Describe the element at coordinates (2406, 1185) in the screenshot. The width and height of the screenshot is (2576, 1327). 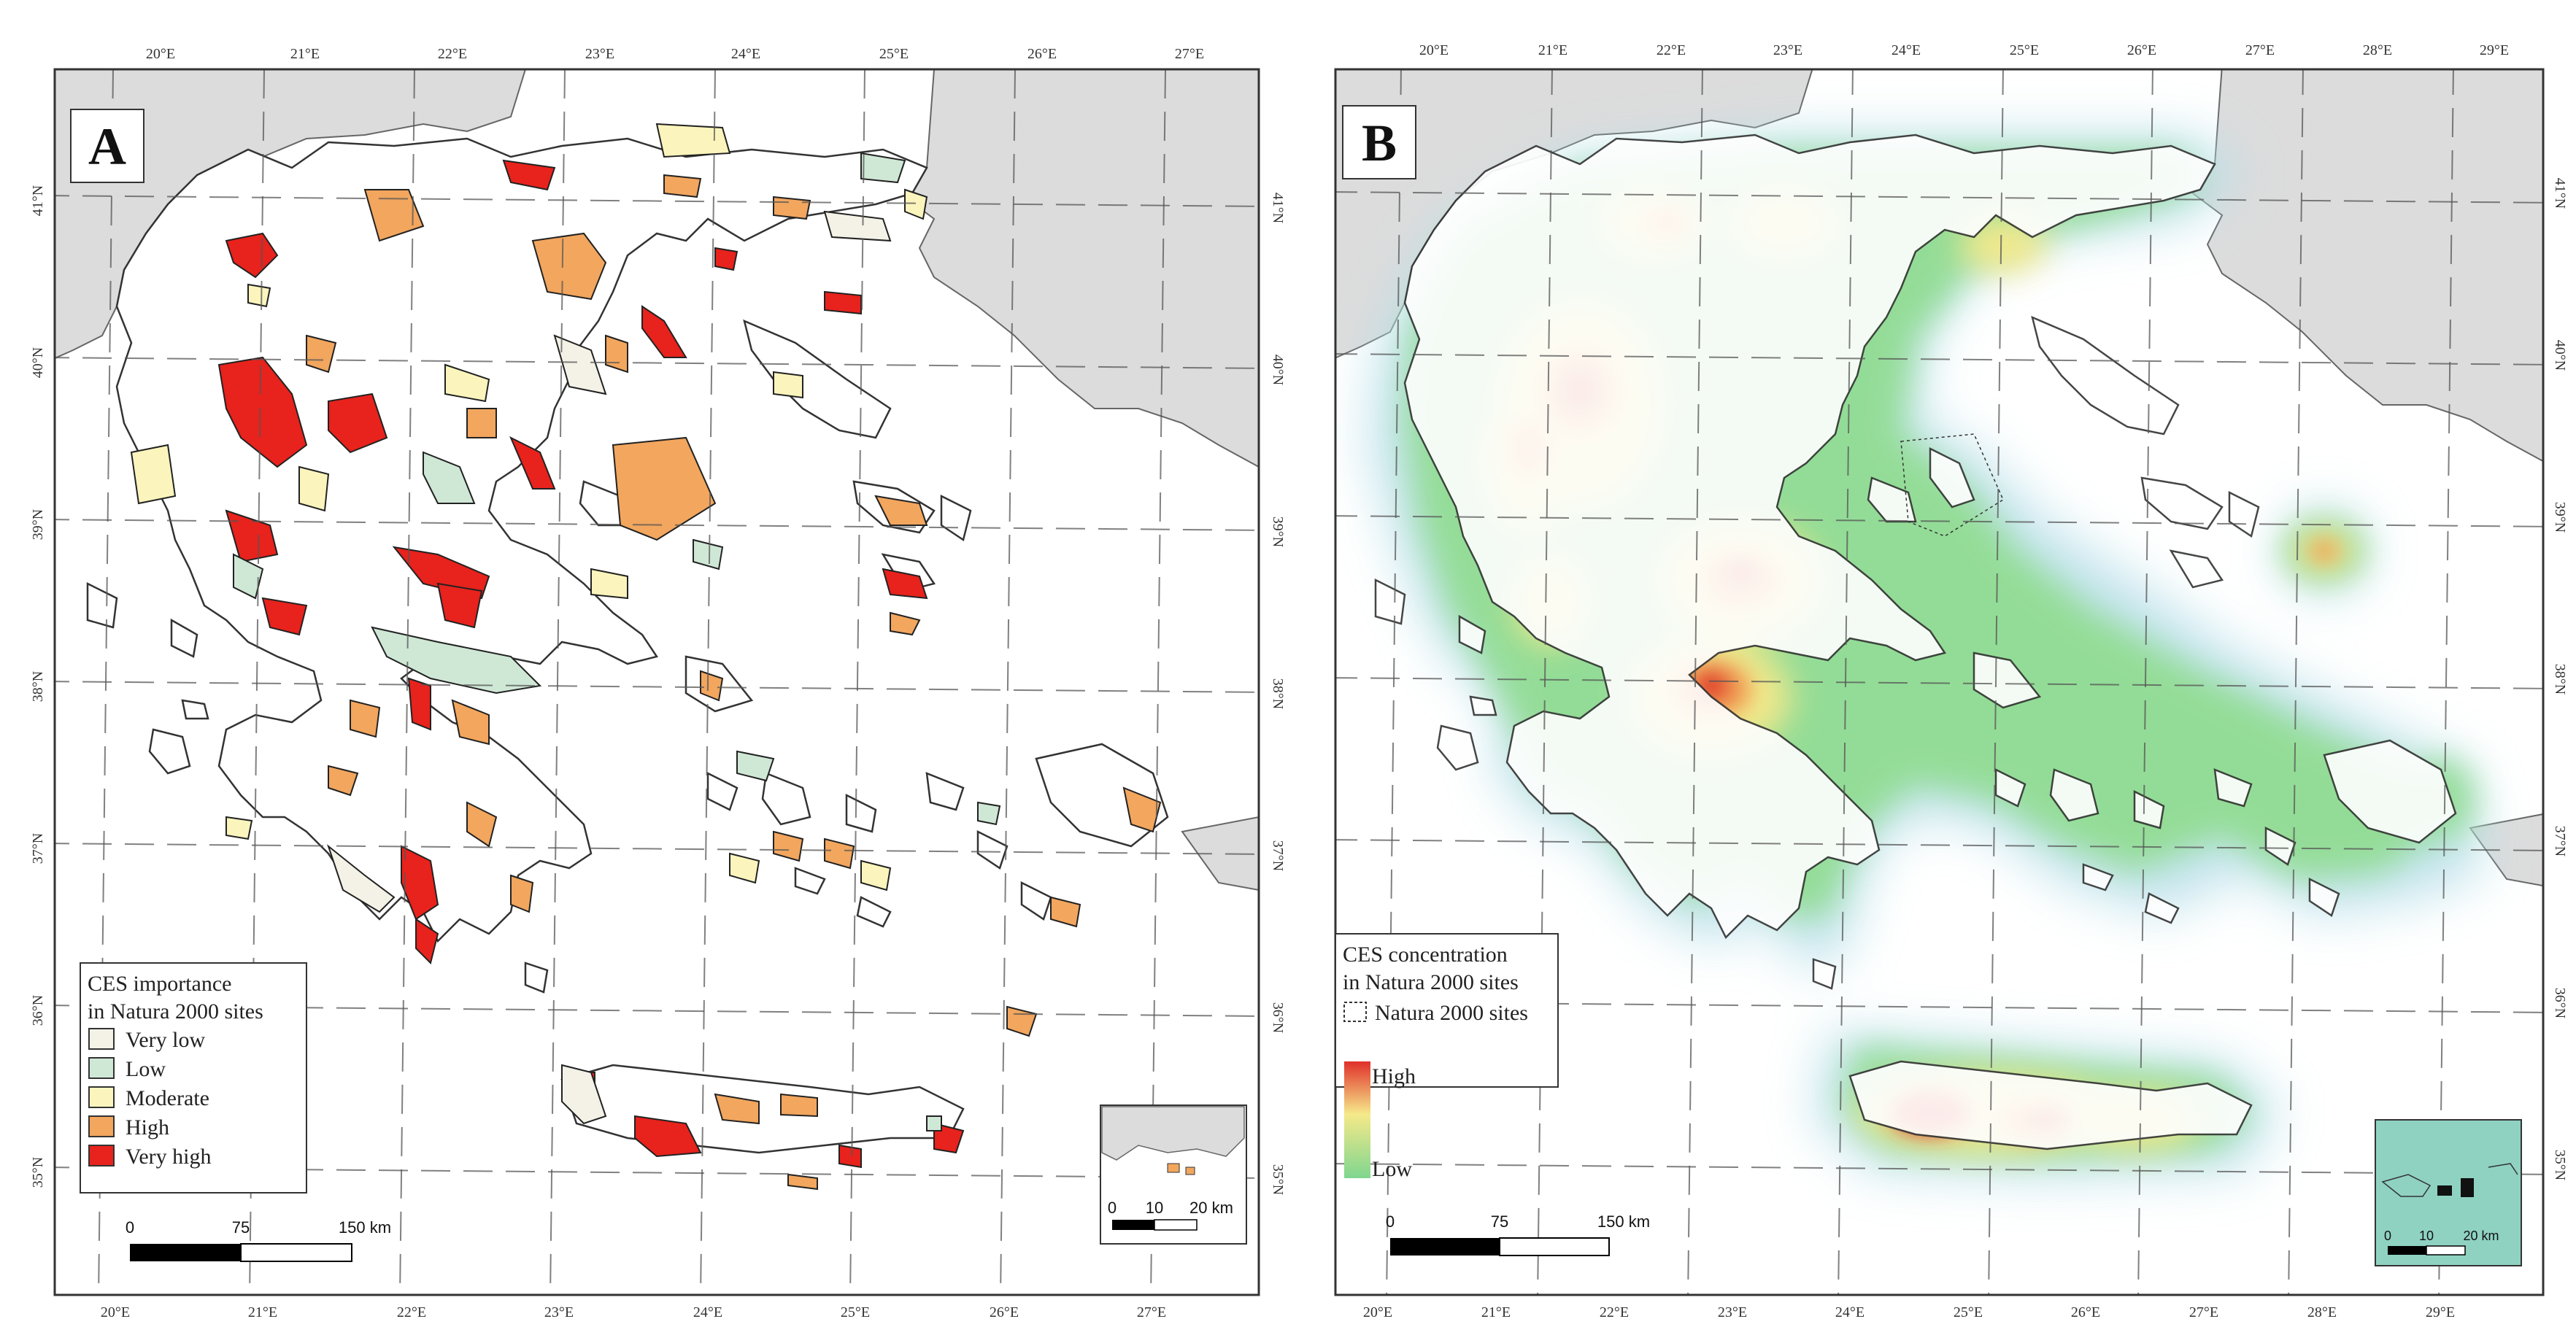
I see `inset-b-outline` at that location.